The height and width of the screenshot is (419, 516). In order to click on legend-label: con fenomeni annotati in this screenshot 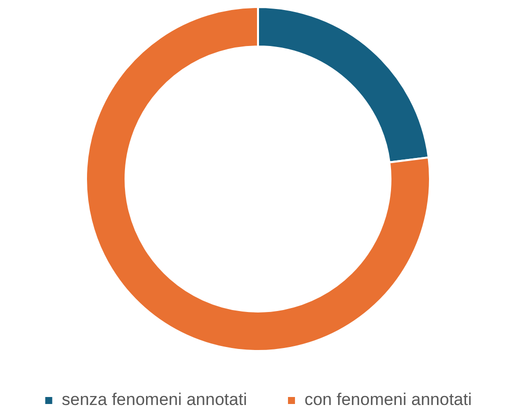, I will do `click(388, 400)`.